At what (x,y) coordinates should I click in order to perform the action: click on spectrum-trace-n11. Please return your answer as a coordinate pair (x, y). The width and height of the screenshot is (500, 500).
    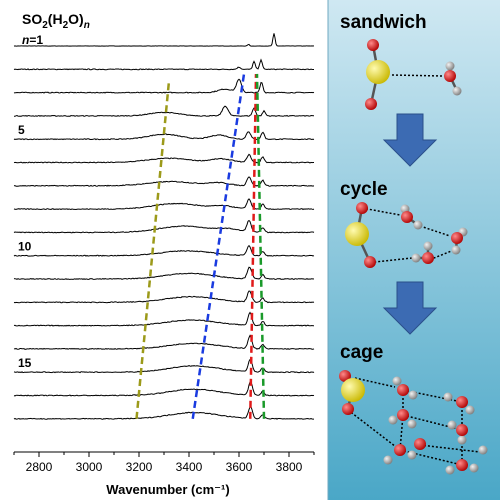
    Looking at the image, I should click on (164, 273).